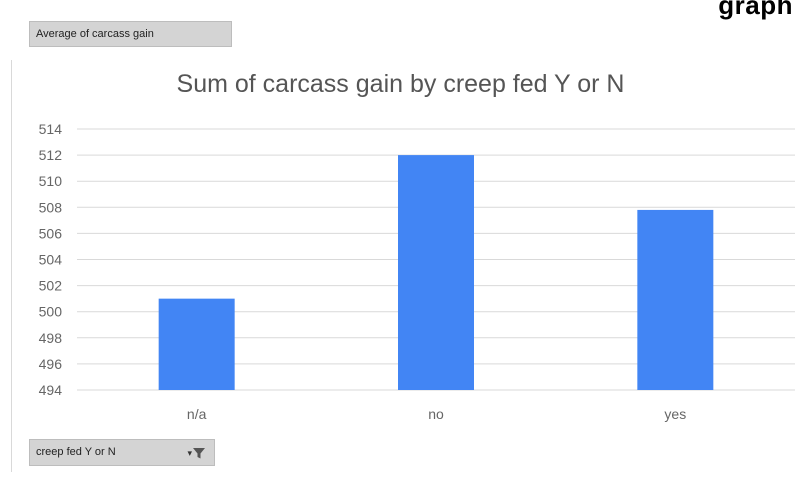 Image resolution: width=801 pixels, height=479 pixels. I want to click on y-tick-label: 512, so click(51, 155).